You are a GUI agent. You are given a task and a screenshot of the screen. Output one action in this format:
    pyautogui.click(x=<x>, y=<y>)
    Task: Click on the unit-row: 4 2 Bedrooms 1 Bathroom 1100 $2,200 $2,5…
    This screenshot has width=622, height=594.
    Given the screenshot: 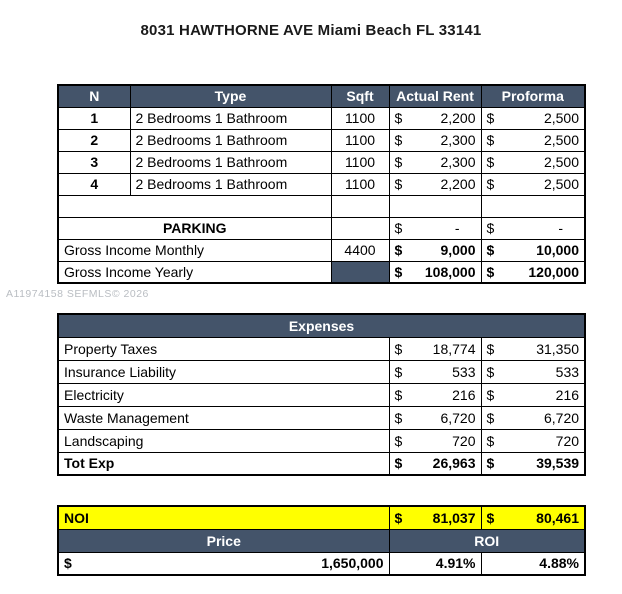 What is the action you would take?
    pyautogui.click(x=321, y=184)
    